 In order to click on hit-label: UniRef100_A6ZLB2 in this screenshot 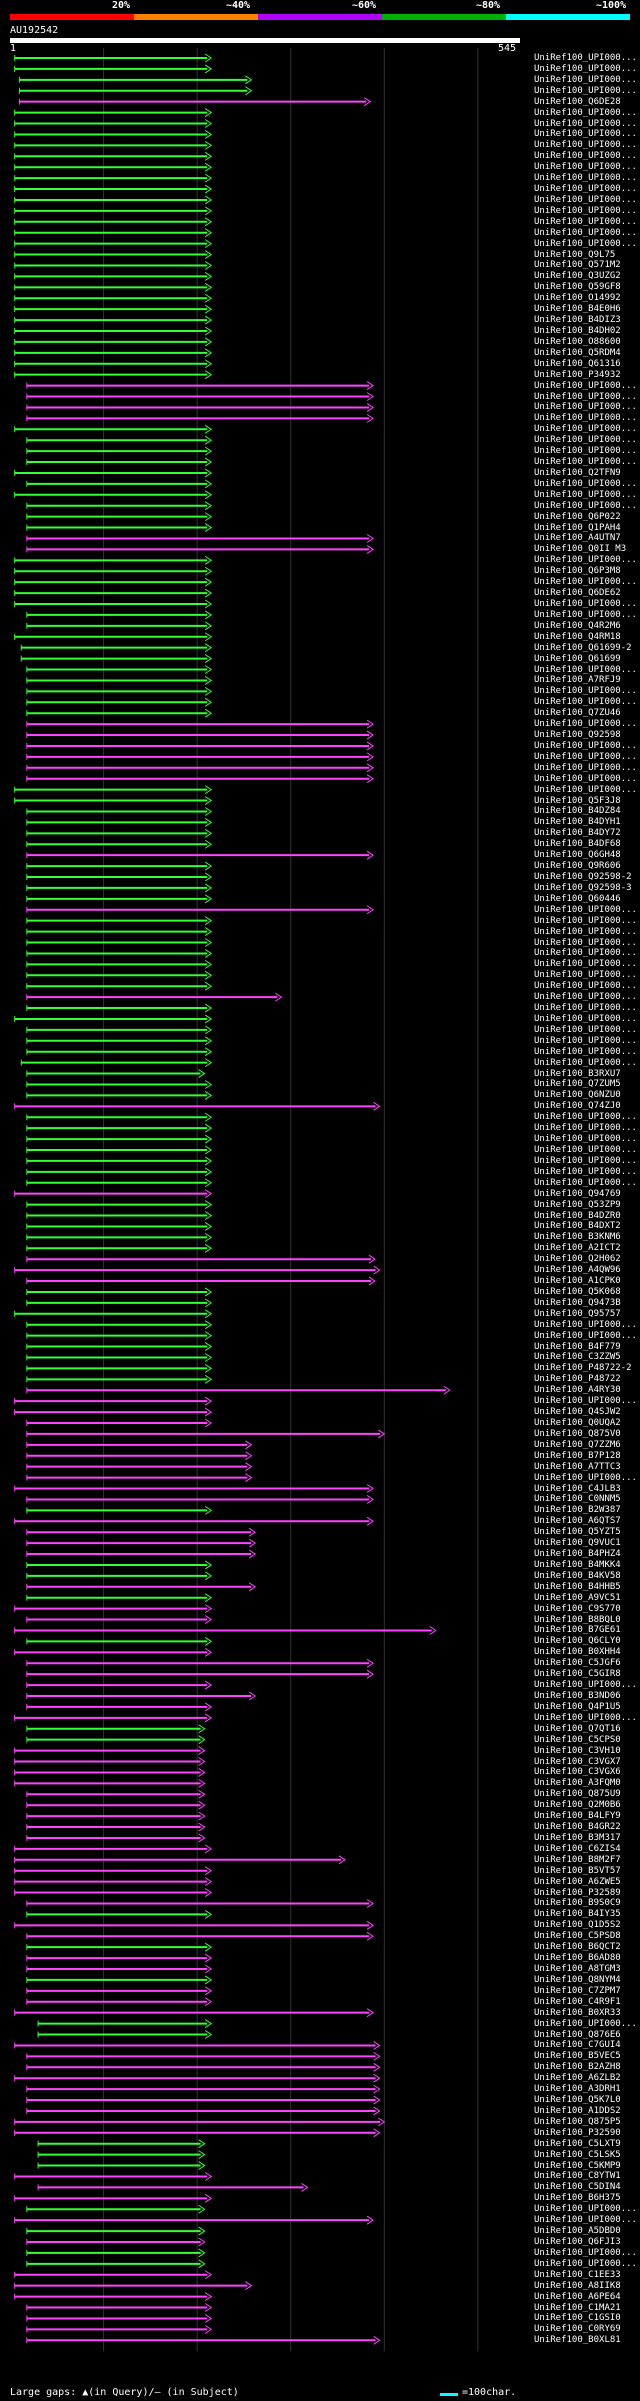, I will do `click(577, 2078)`.